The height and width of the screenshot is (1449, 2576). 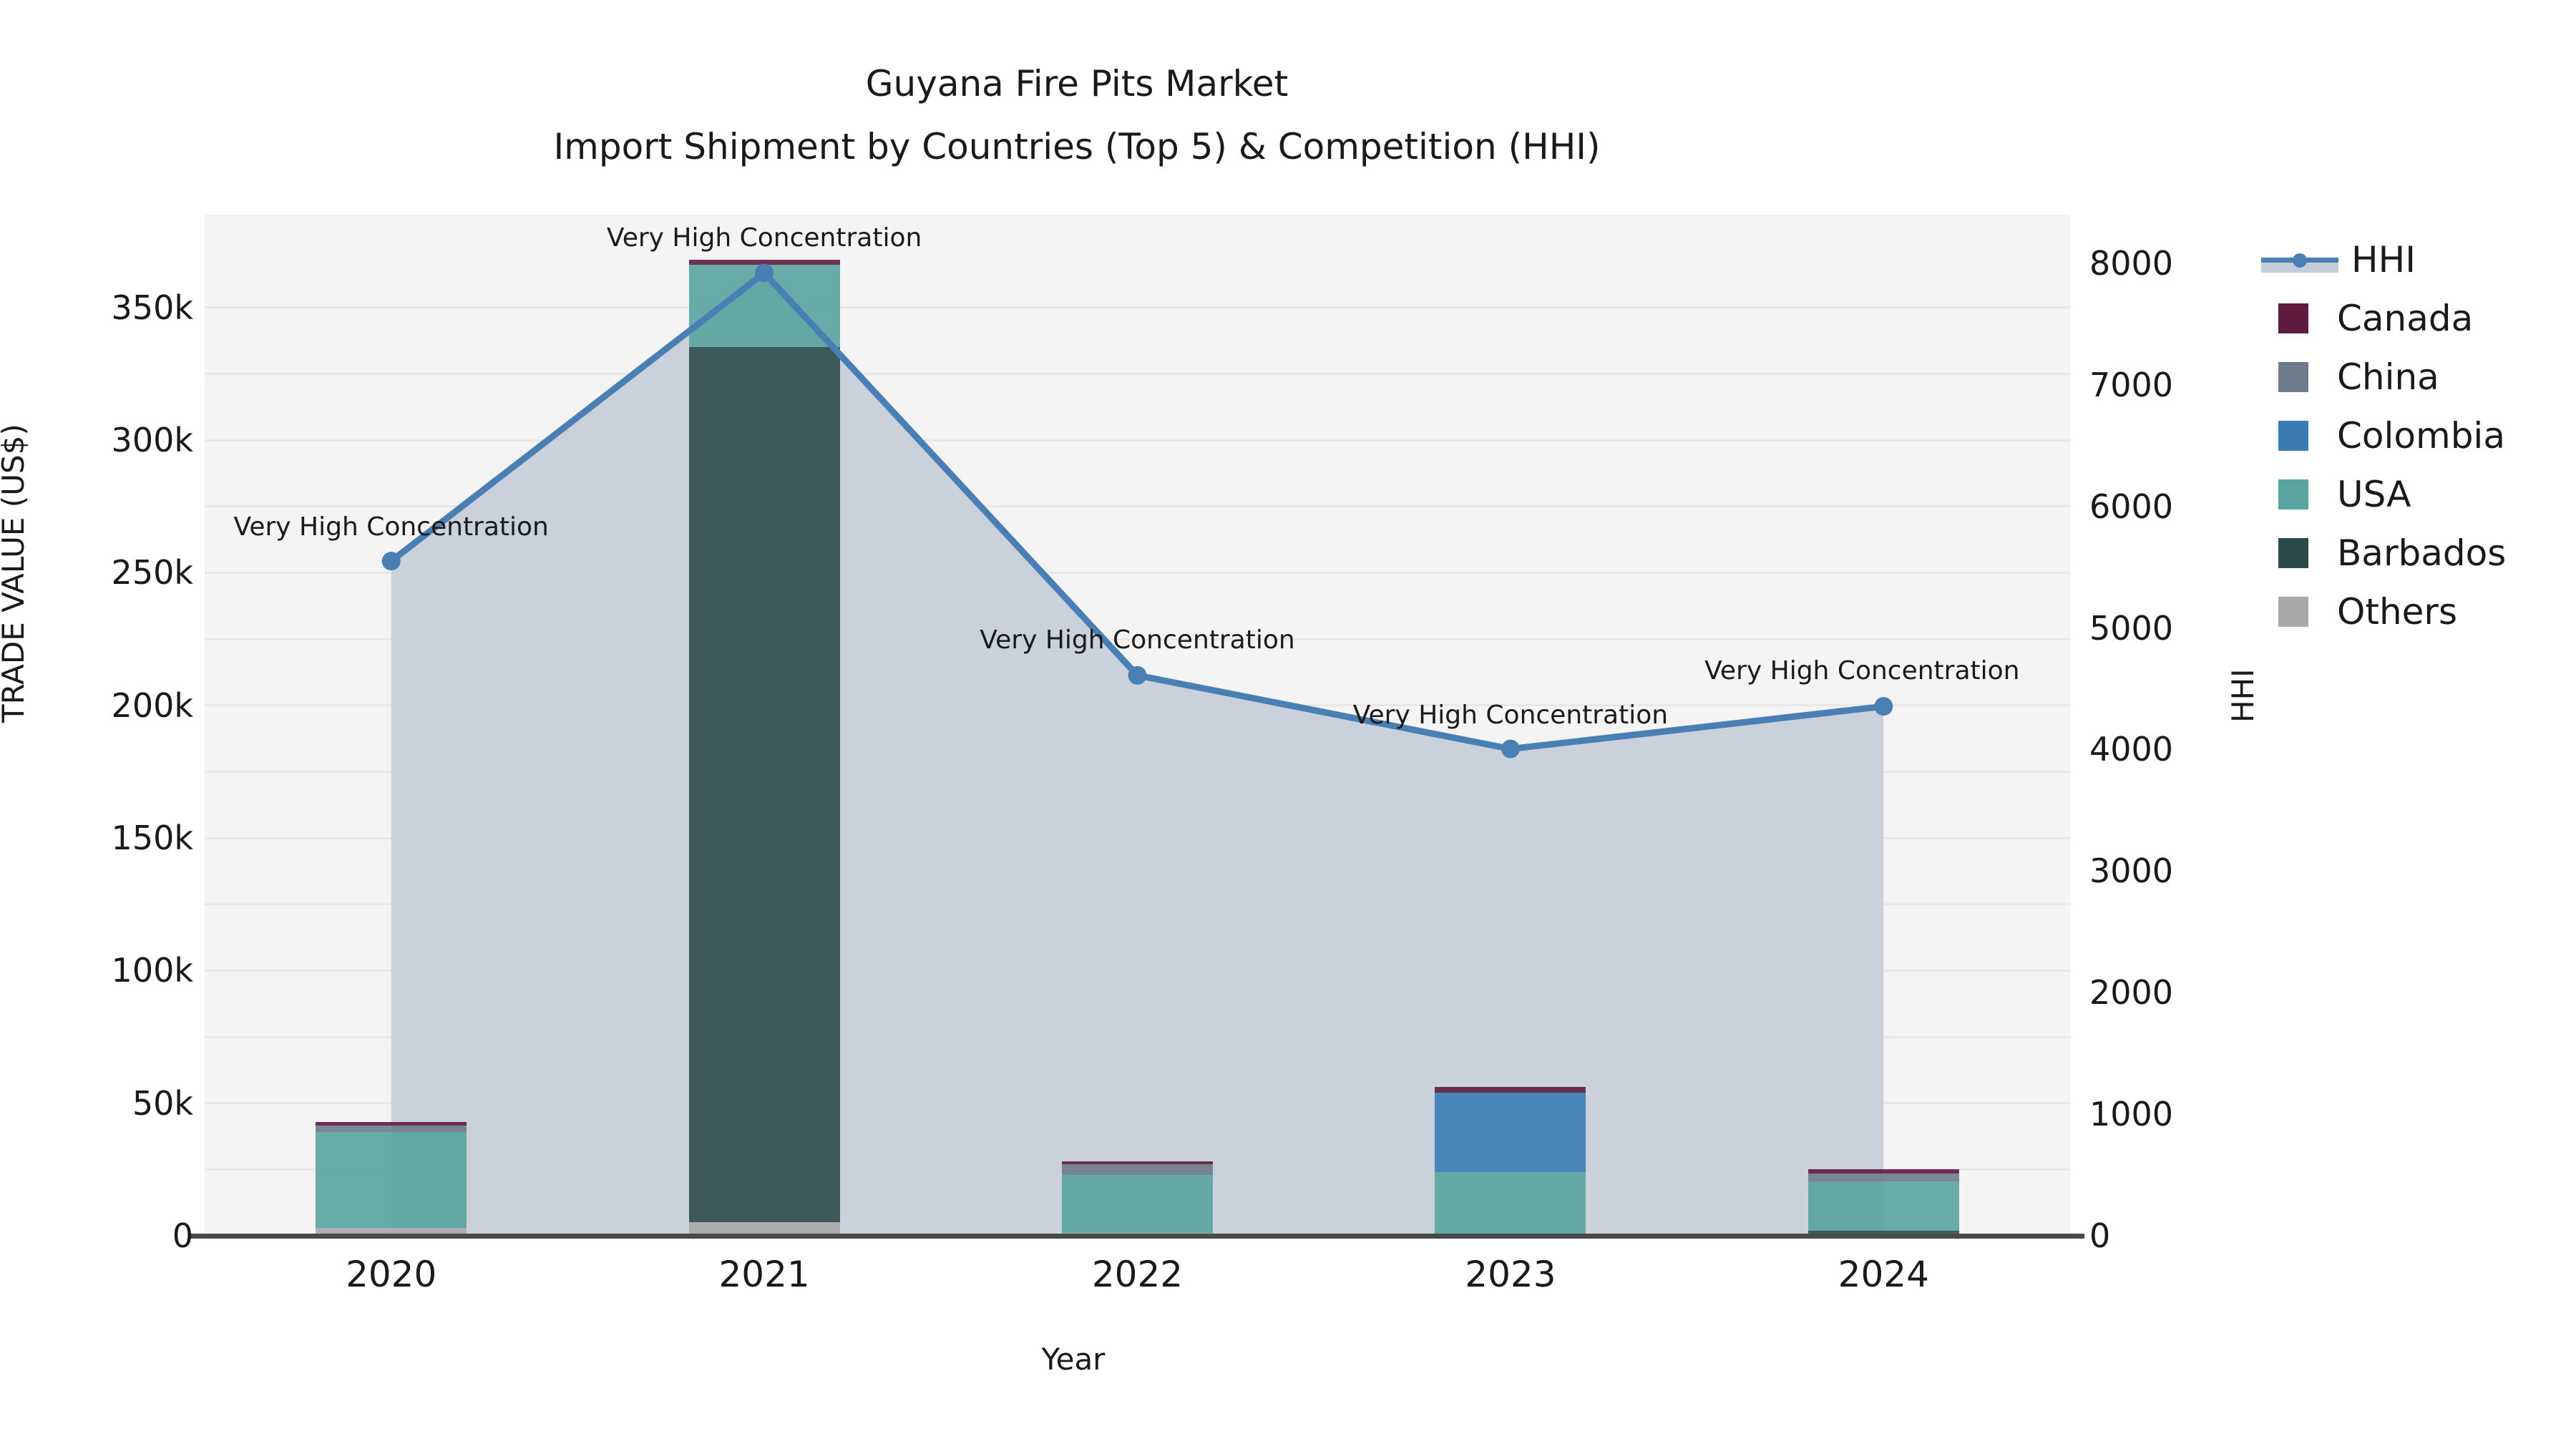 I want to click on legend-item-others: Others, so click(x=2415, y=611).